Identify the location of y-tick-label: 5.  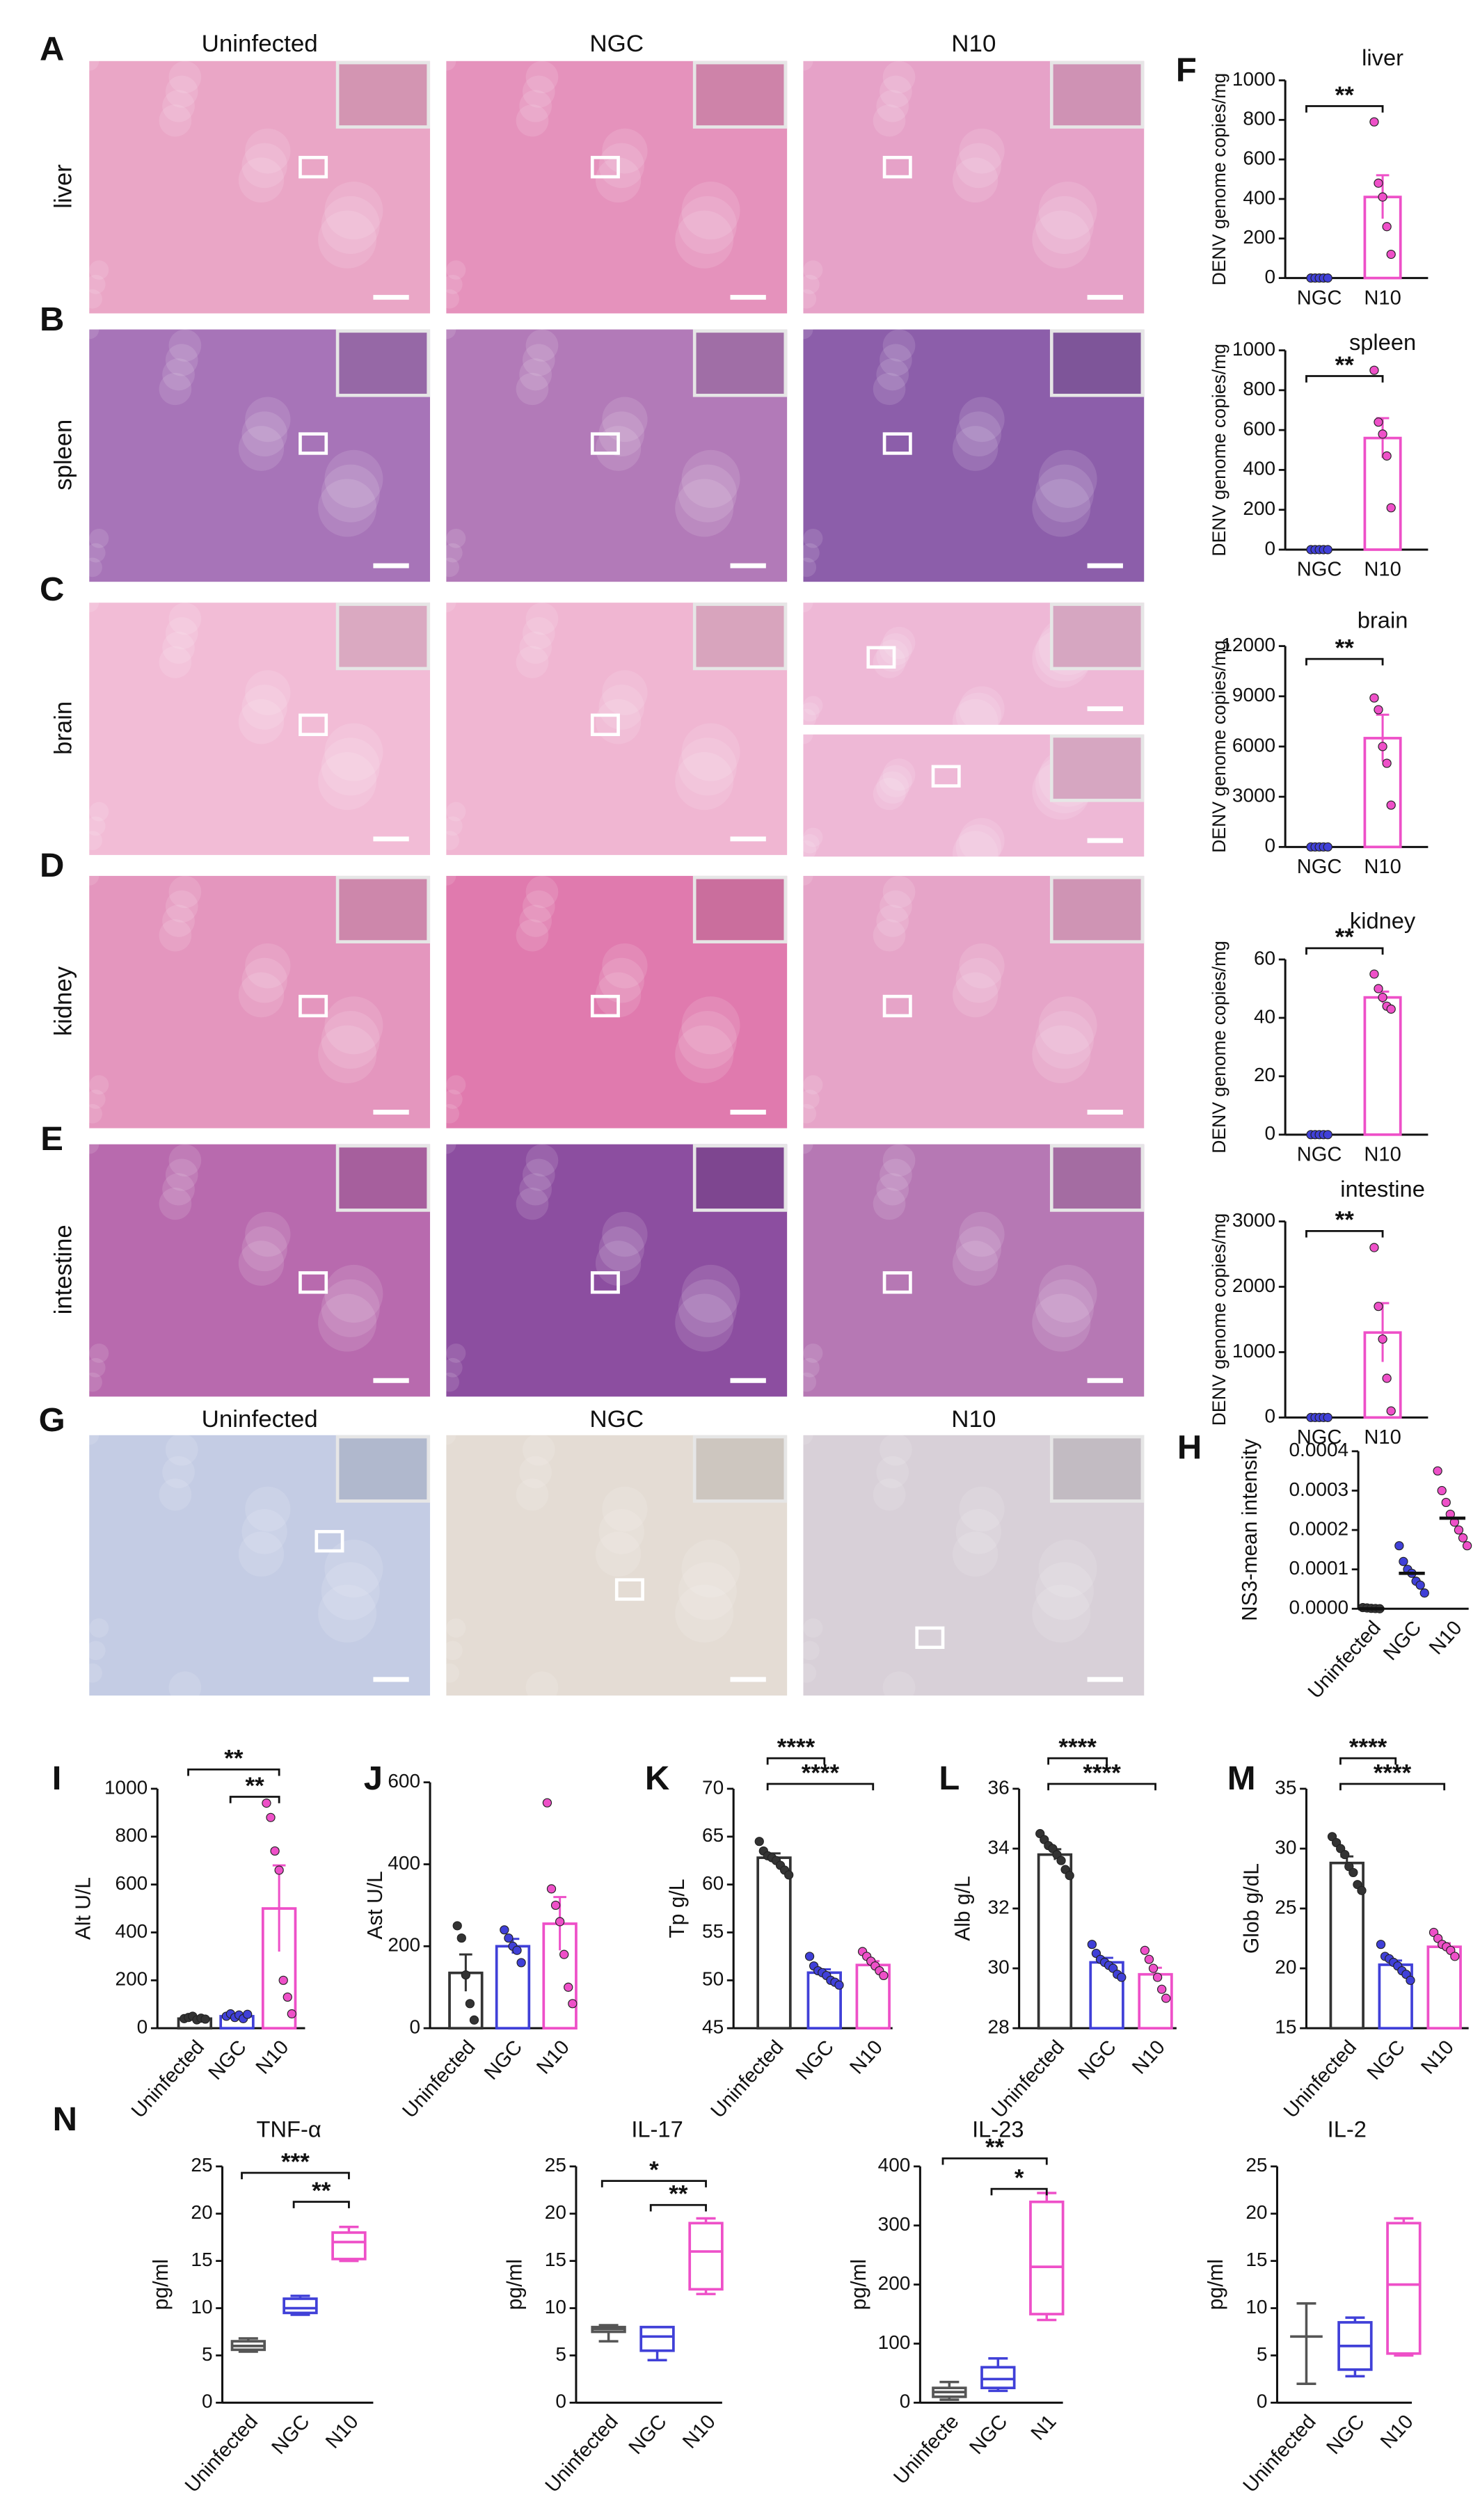
(560, 2354).